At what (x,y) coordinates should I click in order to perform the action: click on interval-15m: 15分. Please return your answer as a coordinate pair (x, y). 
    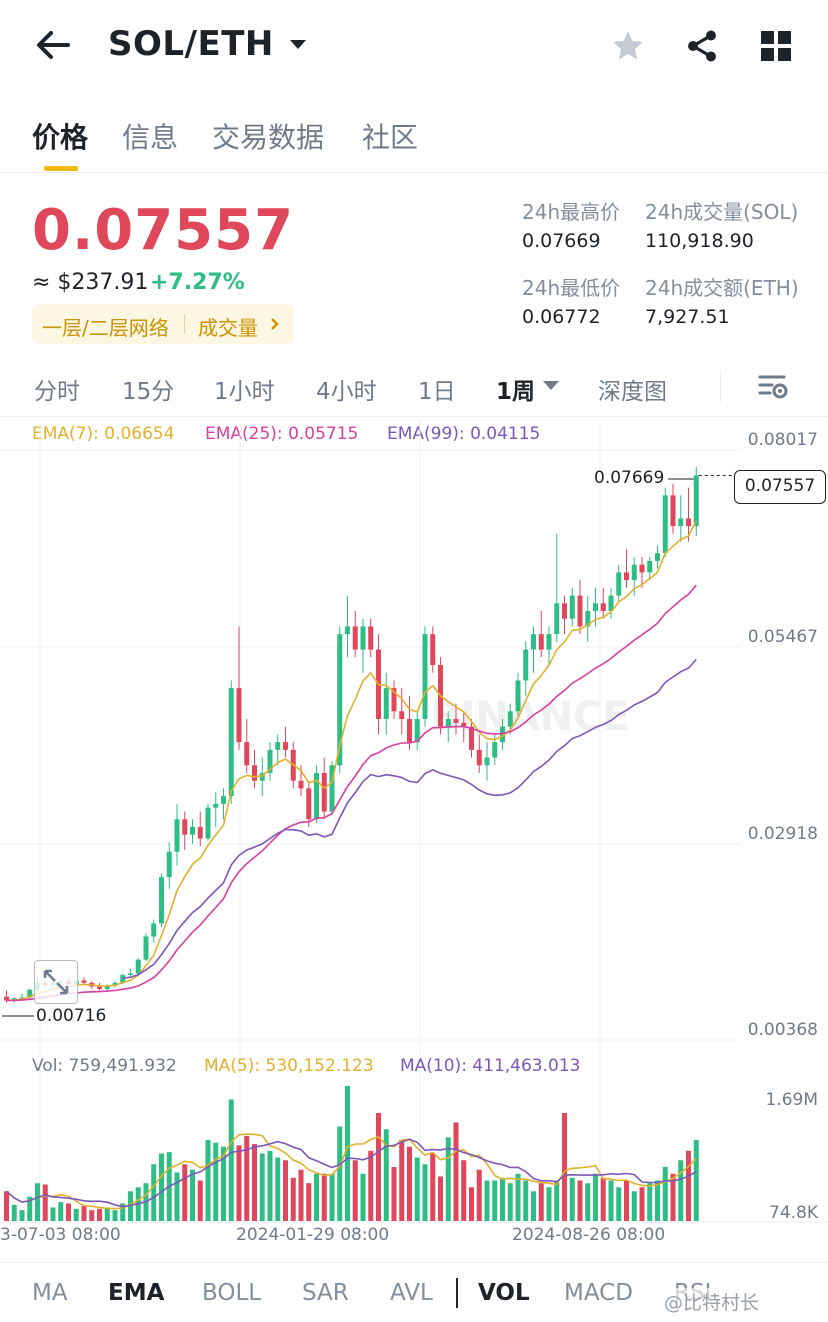
    Looking at the image, I should click on (148, 392).